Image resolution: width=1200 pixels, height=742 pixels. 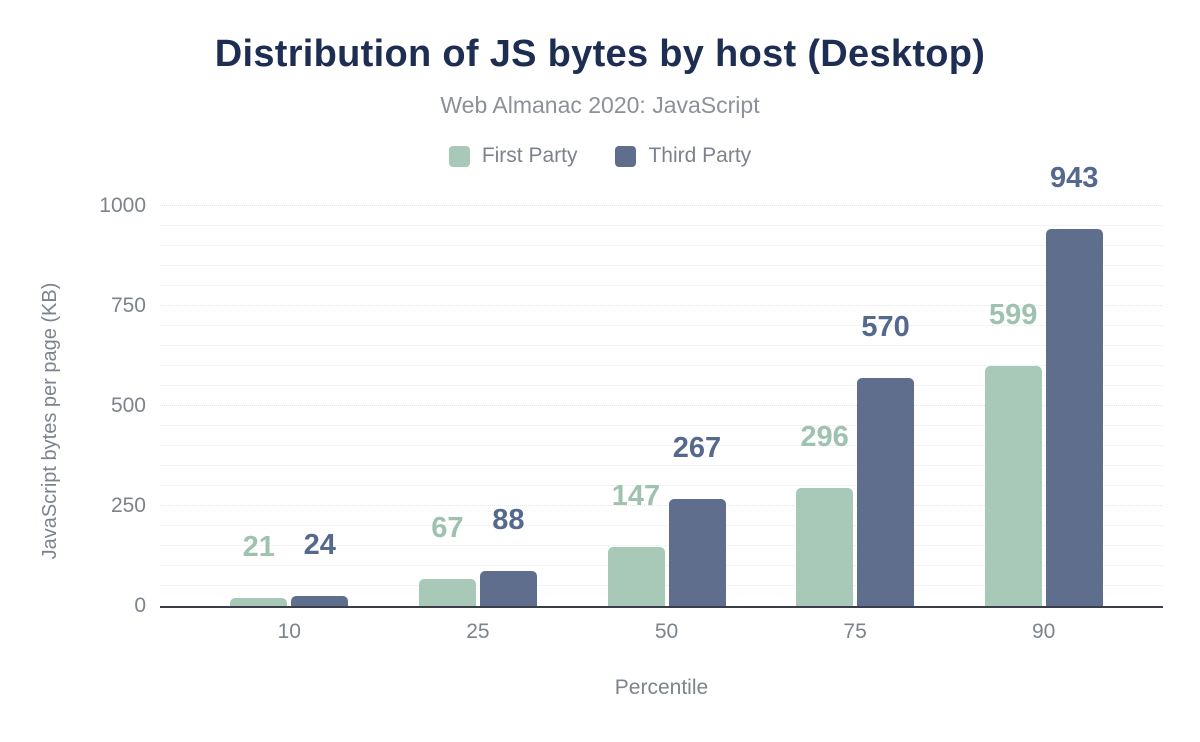 I want to click on bar-third-party-p75, so click(x=886, y=492).